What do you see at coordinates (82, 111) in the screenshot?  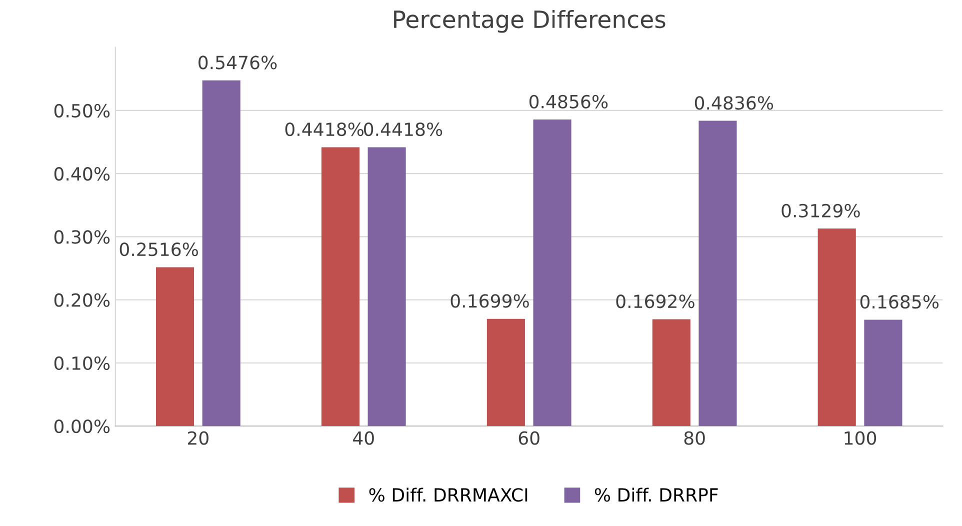 I see `y-tick-label: 0.50%` at bounding box center [82, 111].